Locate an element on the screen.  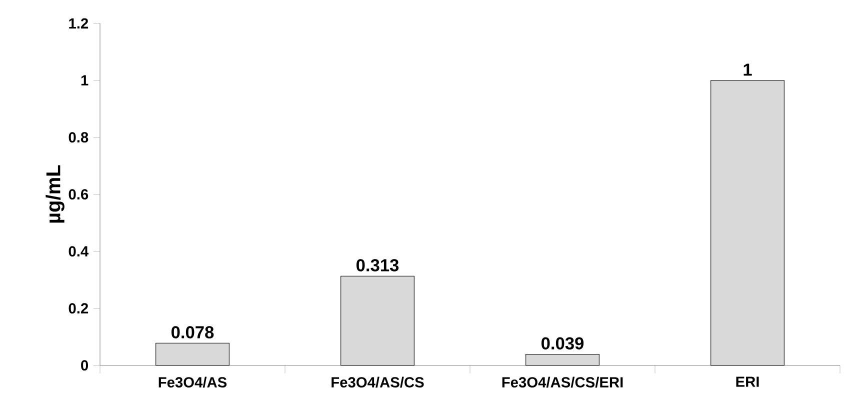
y-tick-label: 0 is located at coordinates (84, 365).